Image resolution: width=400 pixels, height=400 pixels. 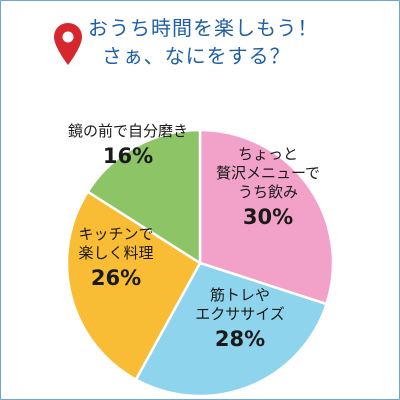 I want to click on slice-category-label: ちょっと, so click(x=268, y=154).